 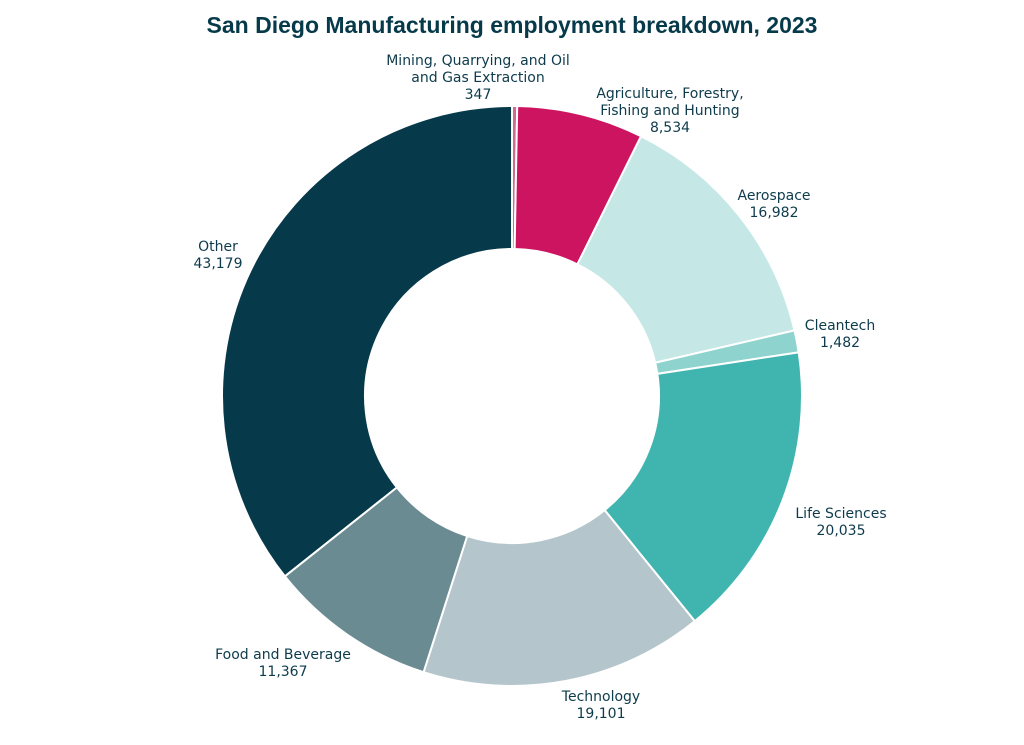 What do you see at coordinates (669, 94) in the screenshot?
I see `slice-name-1-0: Agriculture, Forestry,` at bounding box center [669, 94].